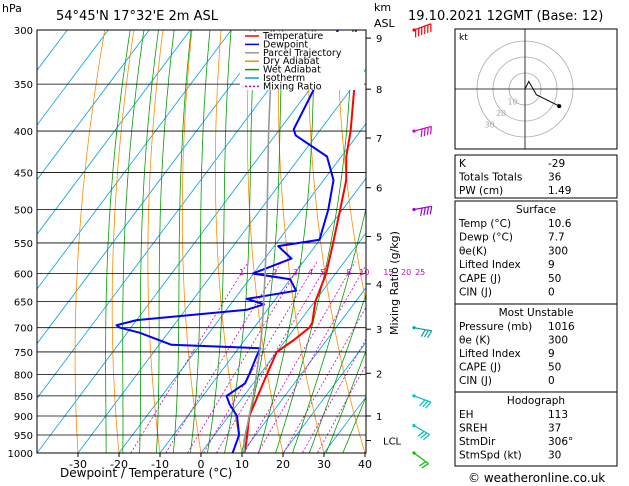 This screenshot has height=486, width=629. I want to click on km-tick-label: 4, so click(379, 285).